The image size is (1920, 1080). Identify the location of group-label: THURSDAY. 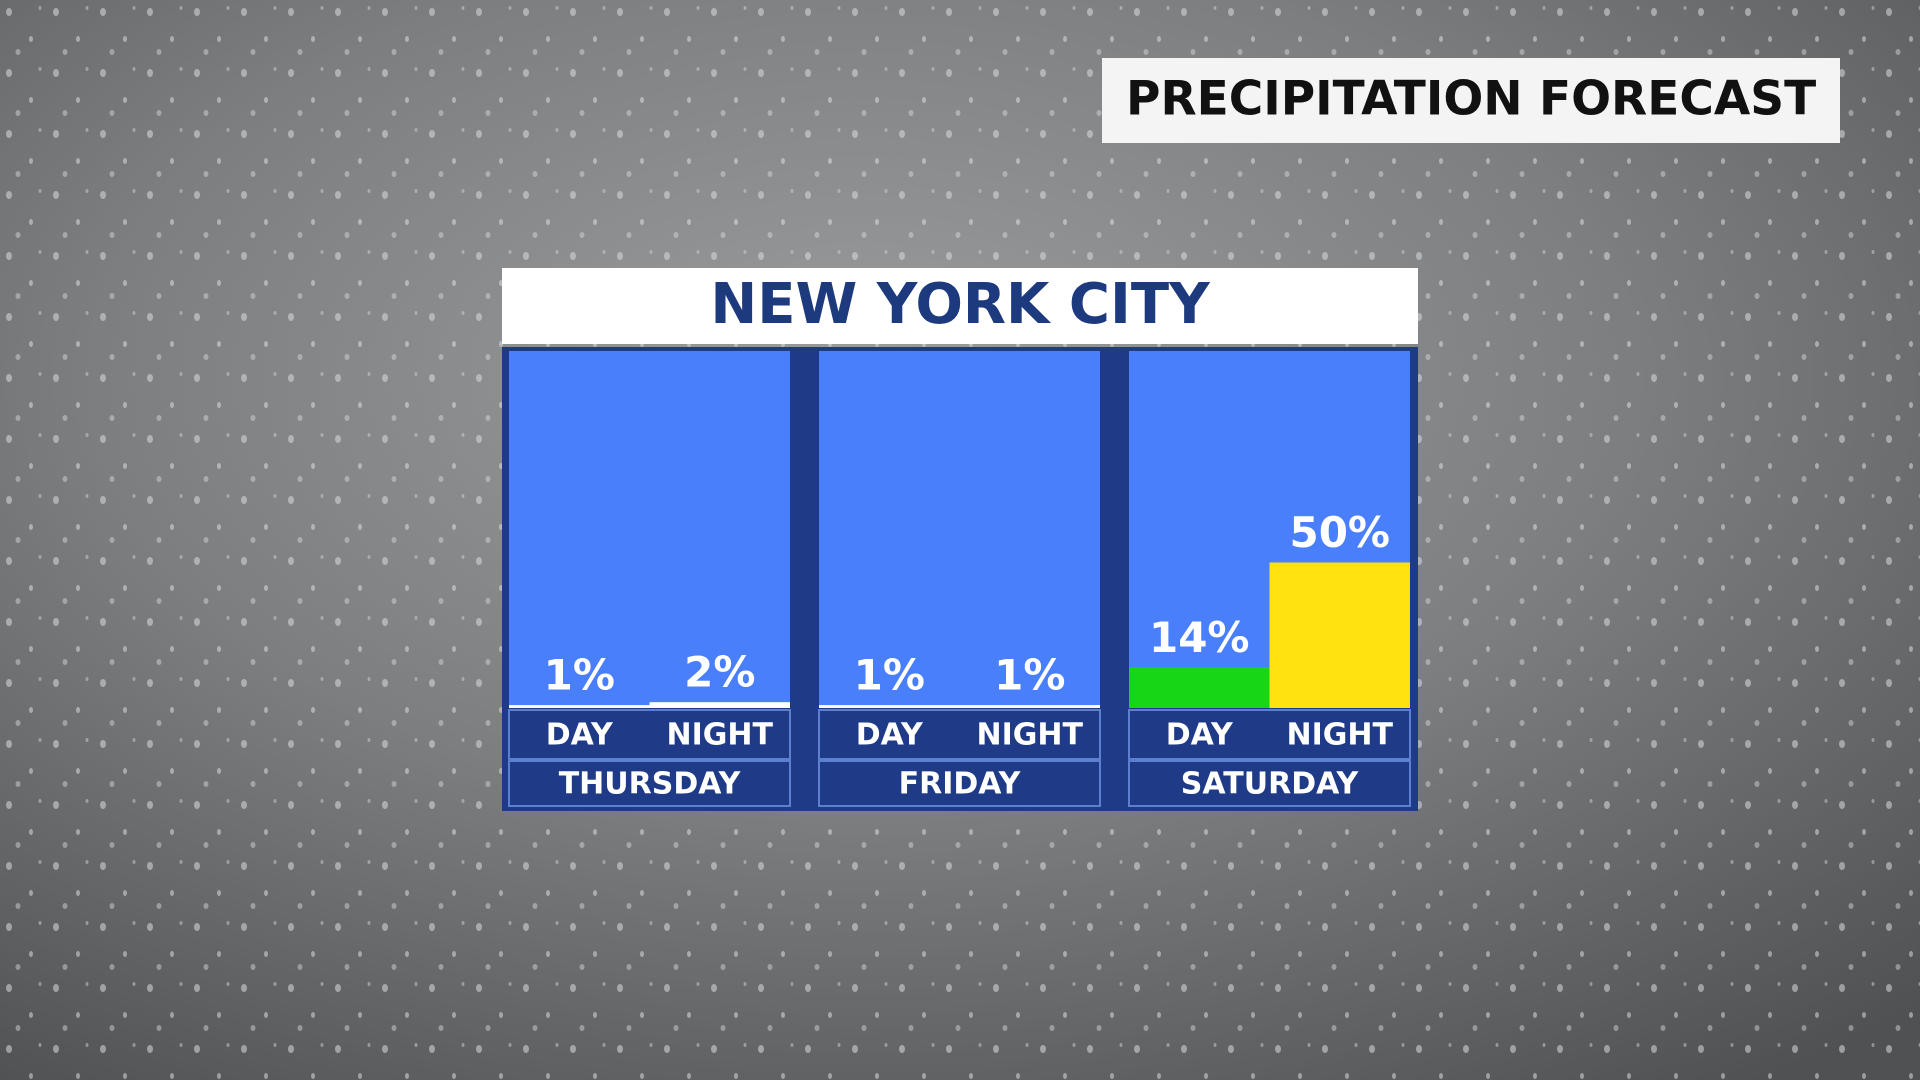
(650, 784).